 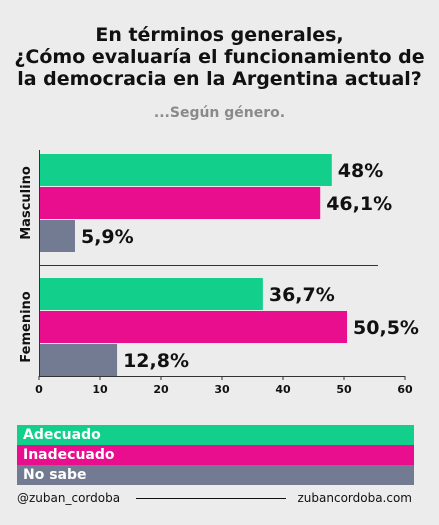 What do you see at coordinates (283, 389) in the screenshot?
I see `x-tick-label-40: 40` at bounding box center [283, 389].